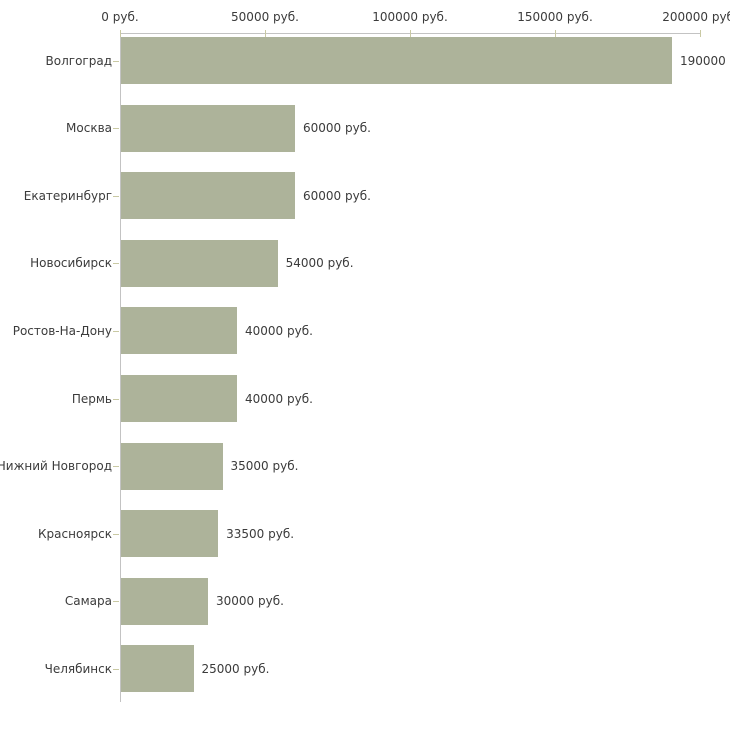  Describe the element at coordinates (410, 17) in the screenshot. I see `x-axis-tick-label: 100000 руб.` at that location.